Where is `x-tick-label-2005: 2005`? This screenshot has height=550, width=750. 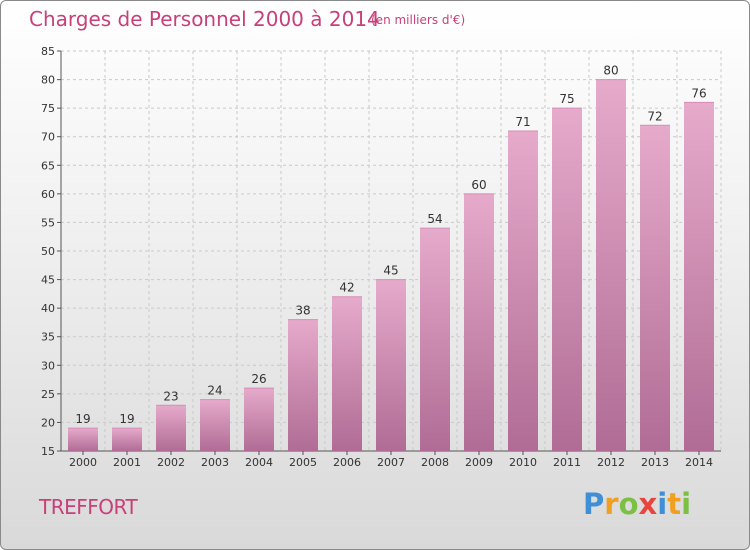
x-tick-label-2005: 2005 is located at coordinates (303, 462).